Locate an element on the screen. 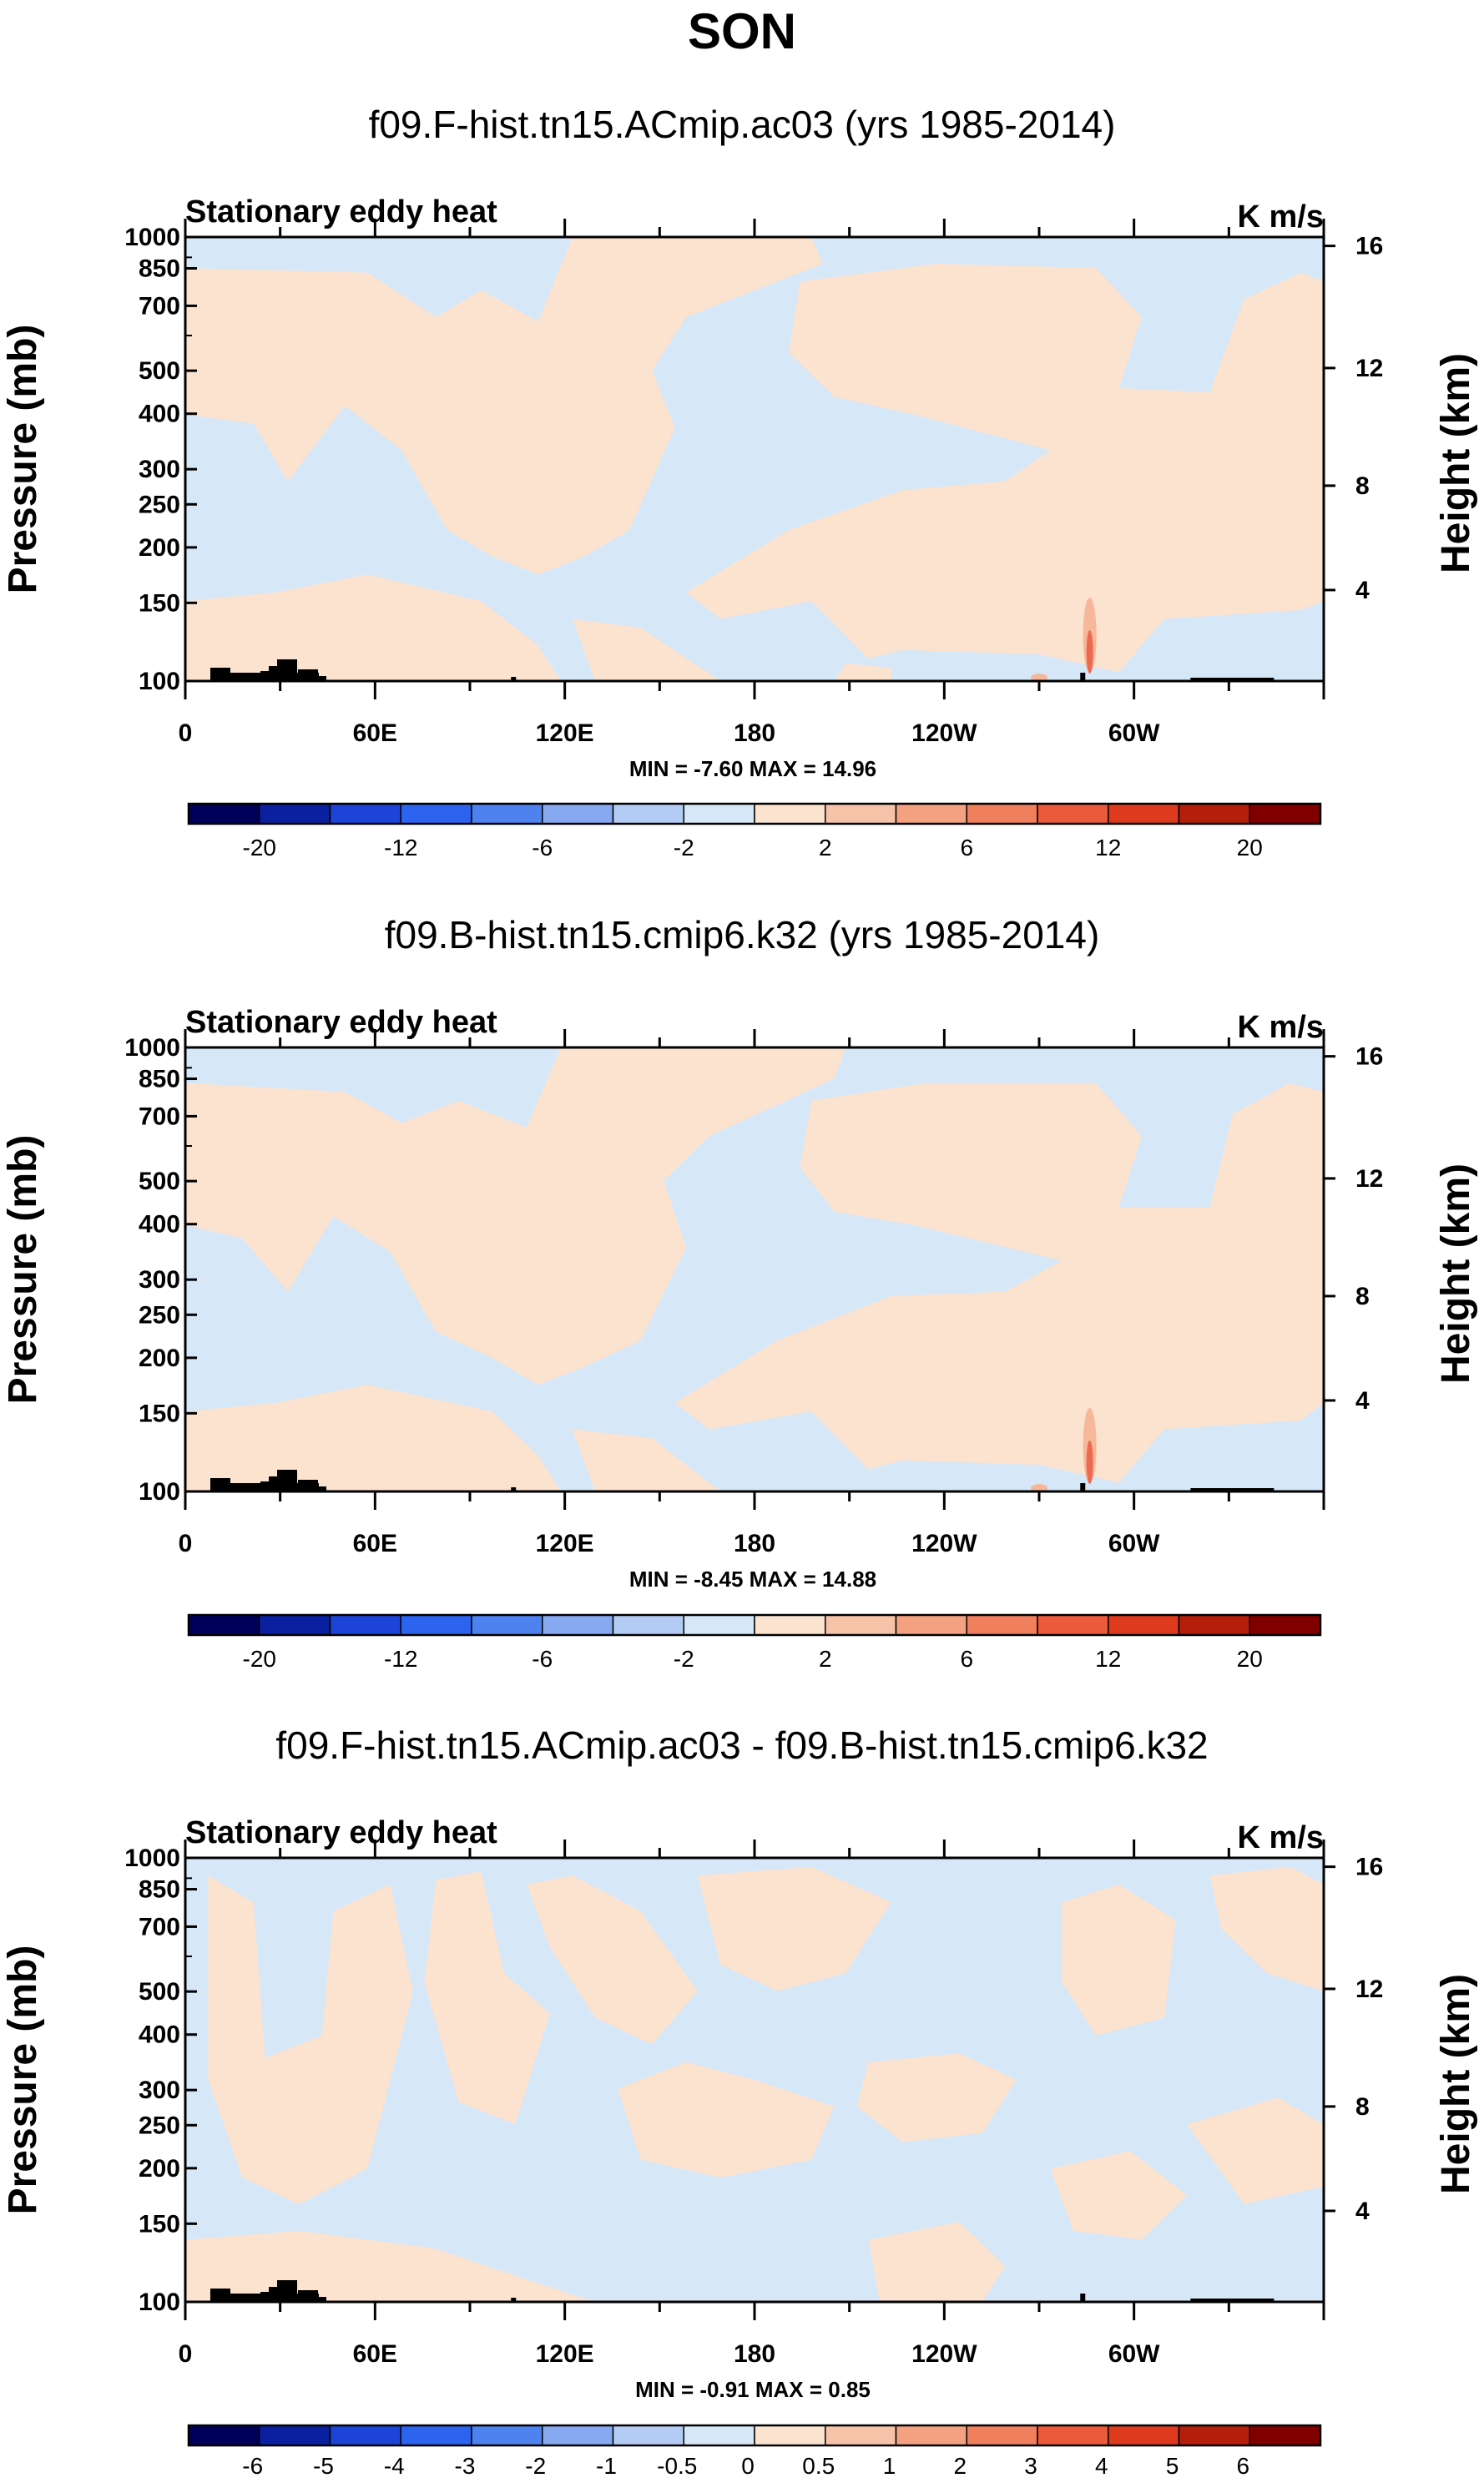 The width and height of the screenshot is (1484, 2483). min-max-stats: MIN = -8.45 MAX = 14.88 is located at coordinates (752, 1580).